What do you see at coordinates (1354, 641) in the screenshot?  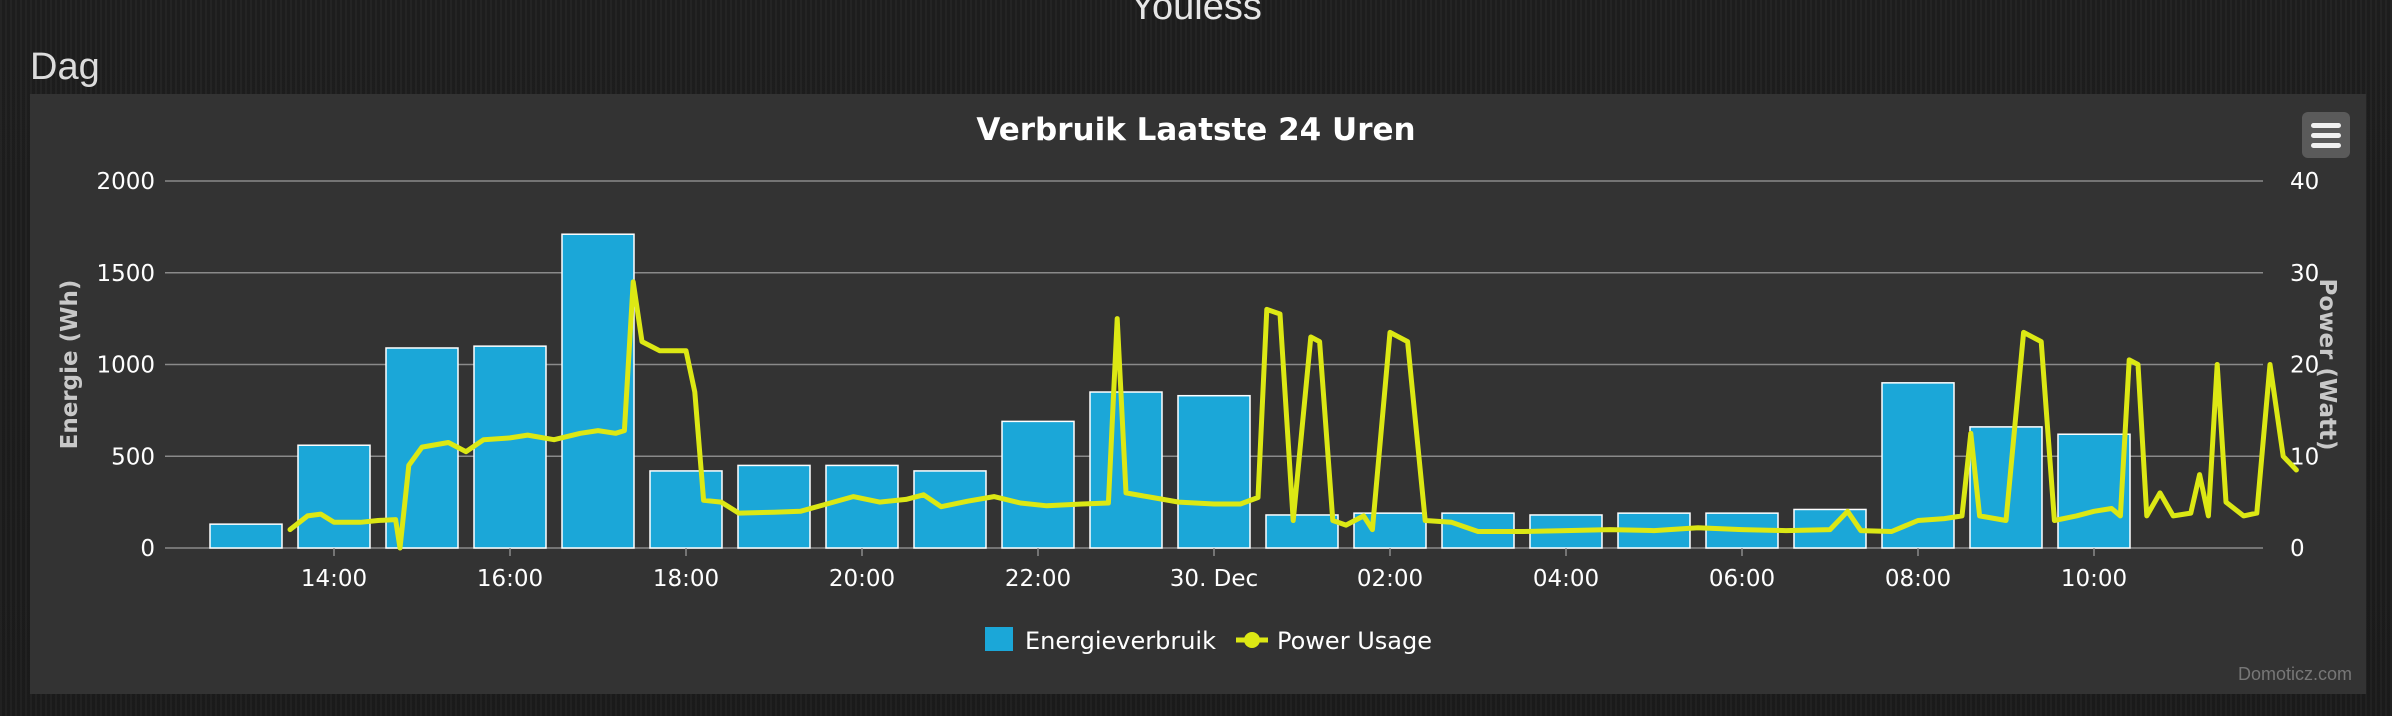 I see `legend-label-power-usage: Power Usage` at bounding box center [1354, 641].